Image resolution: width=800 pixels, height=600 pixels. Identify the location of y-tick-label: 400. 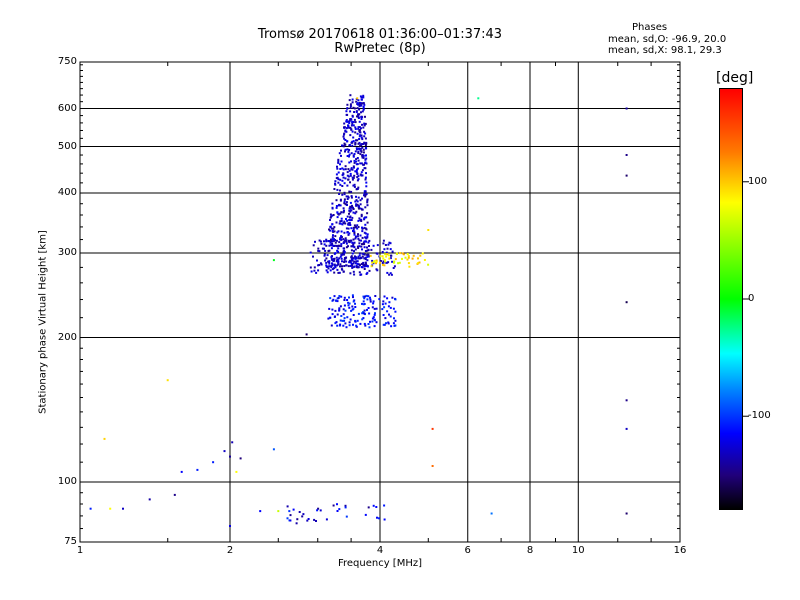
(67, 193).